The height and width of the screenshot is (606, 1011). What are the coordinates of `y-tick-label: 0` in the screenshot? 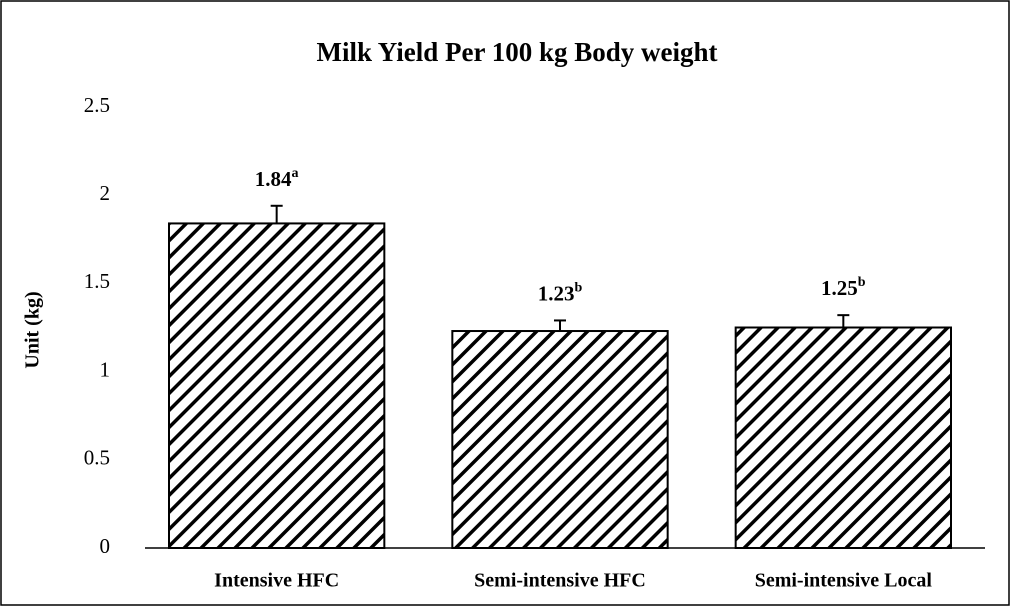 It's located at (105, 546).